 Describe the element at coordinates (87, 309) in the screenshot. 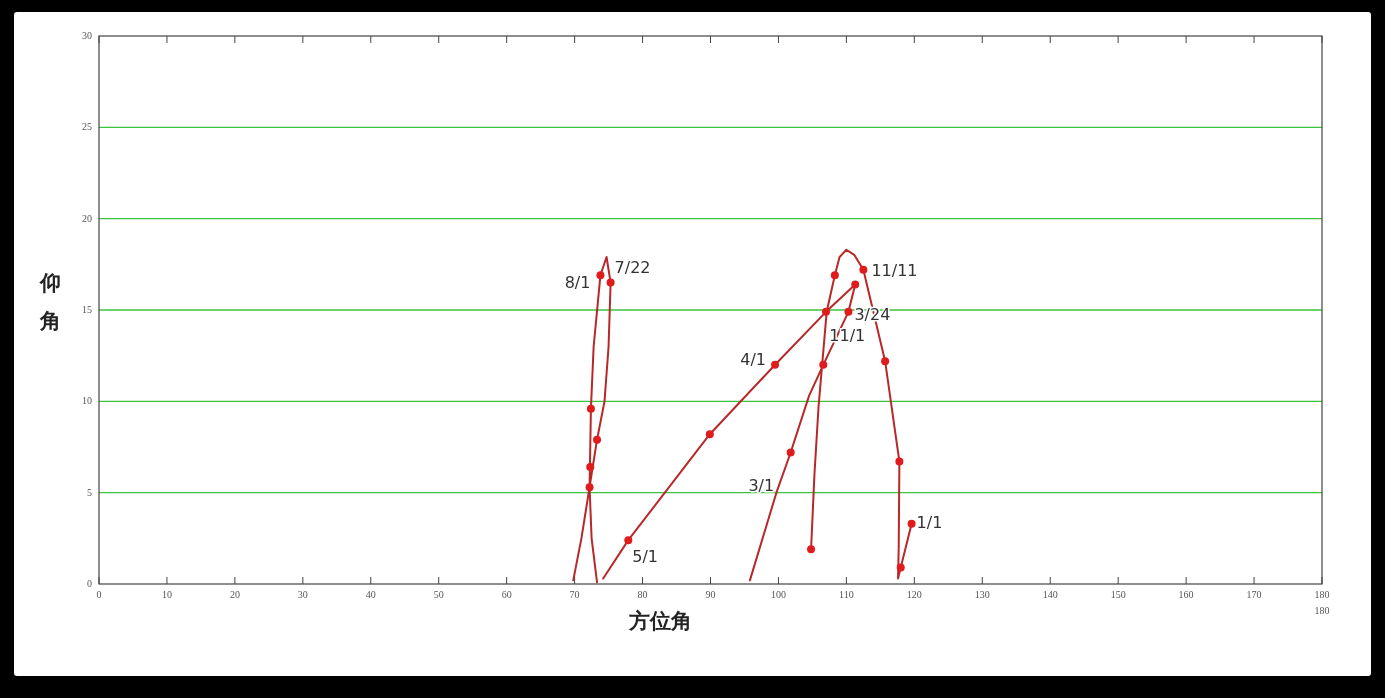

I see `y-tick-label: 15` at that location.